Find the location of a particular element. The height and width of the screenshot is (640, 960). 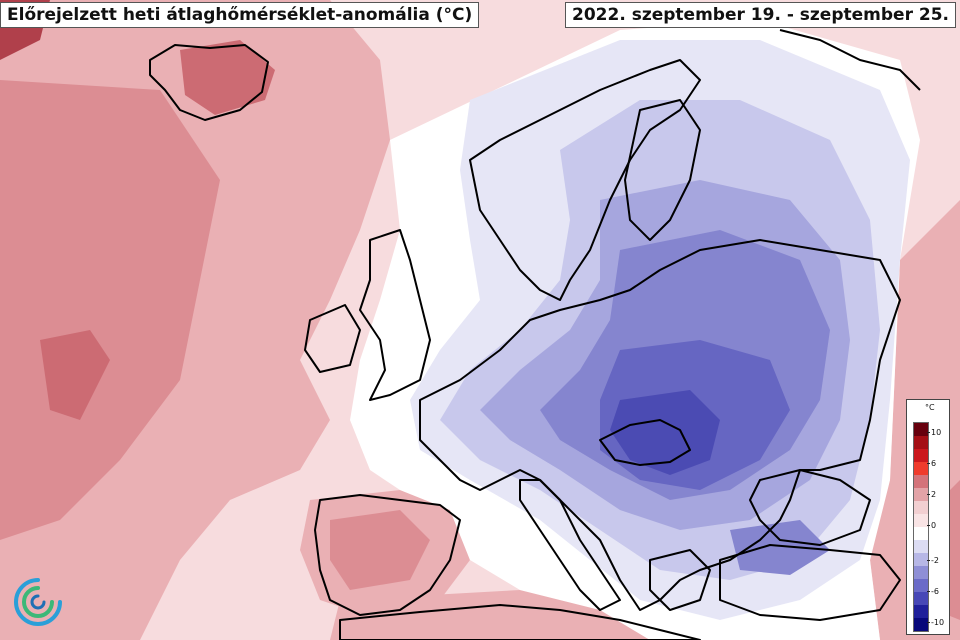

coastline-east-arctic is located at coordinates (850, 60).